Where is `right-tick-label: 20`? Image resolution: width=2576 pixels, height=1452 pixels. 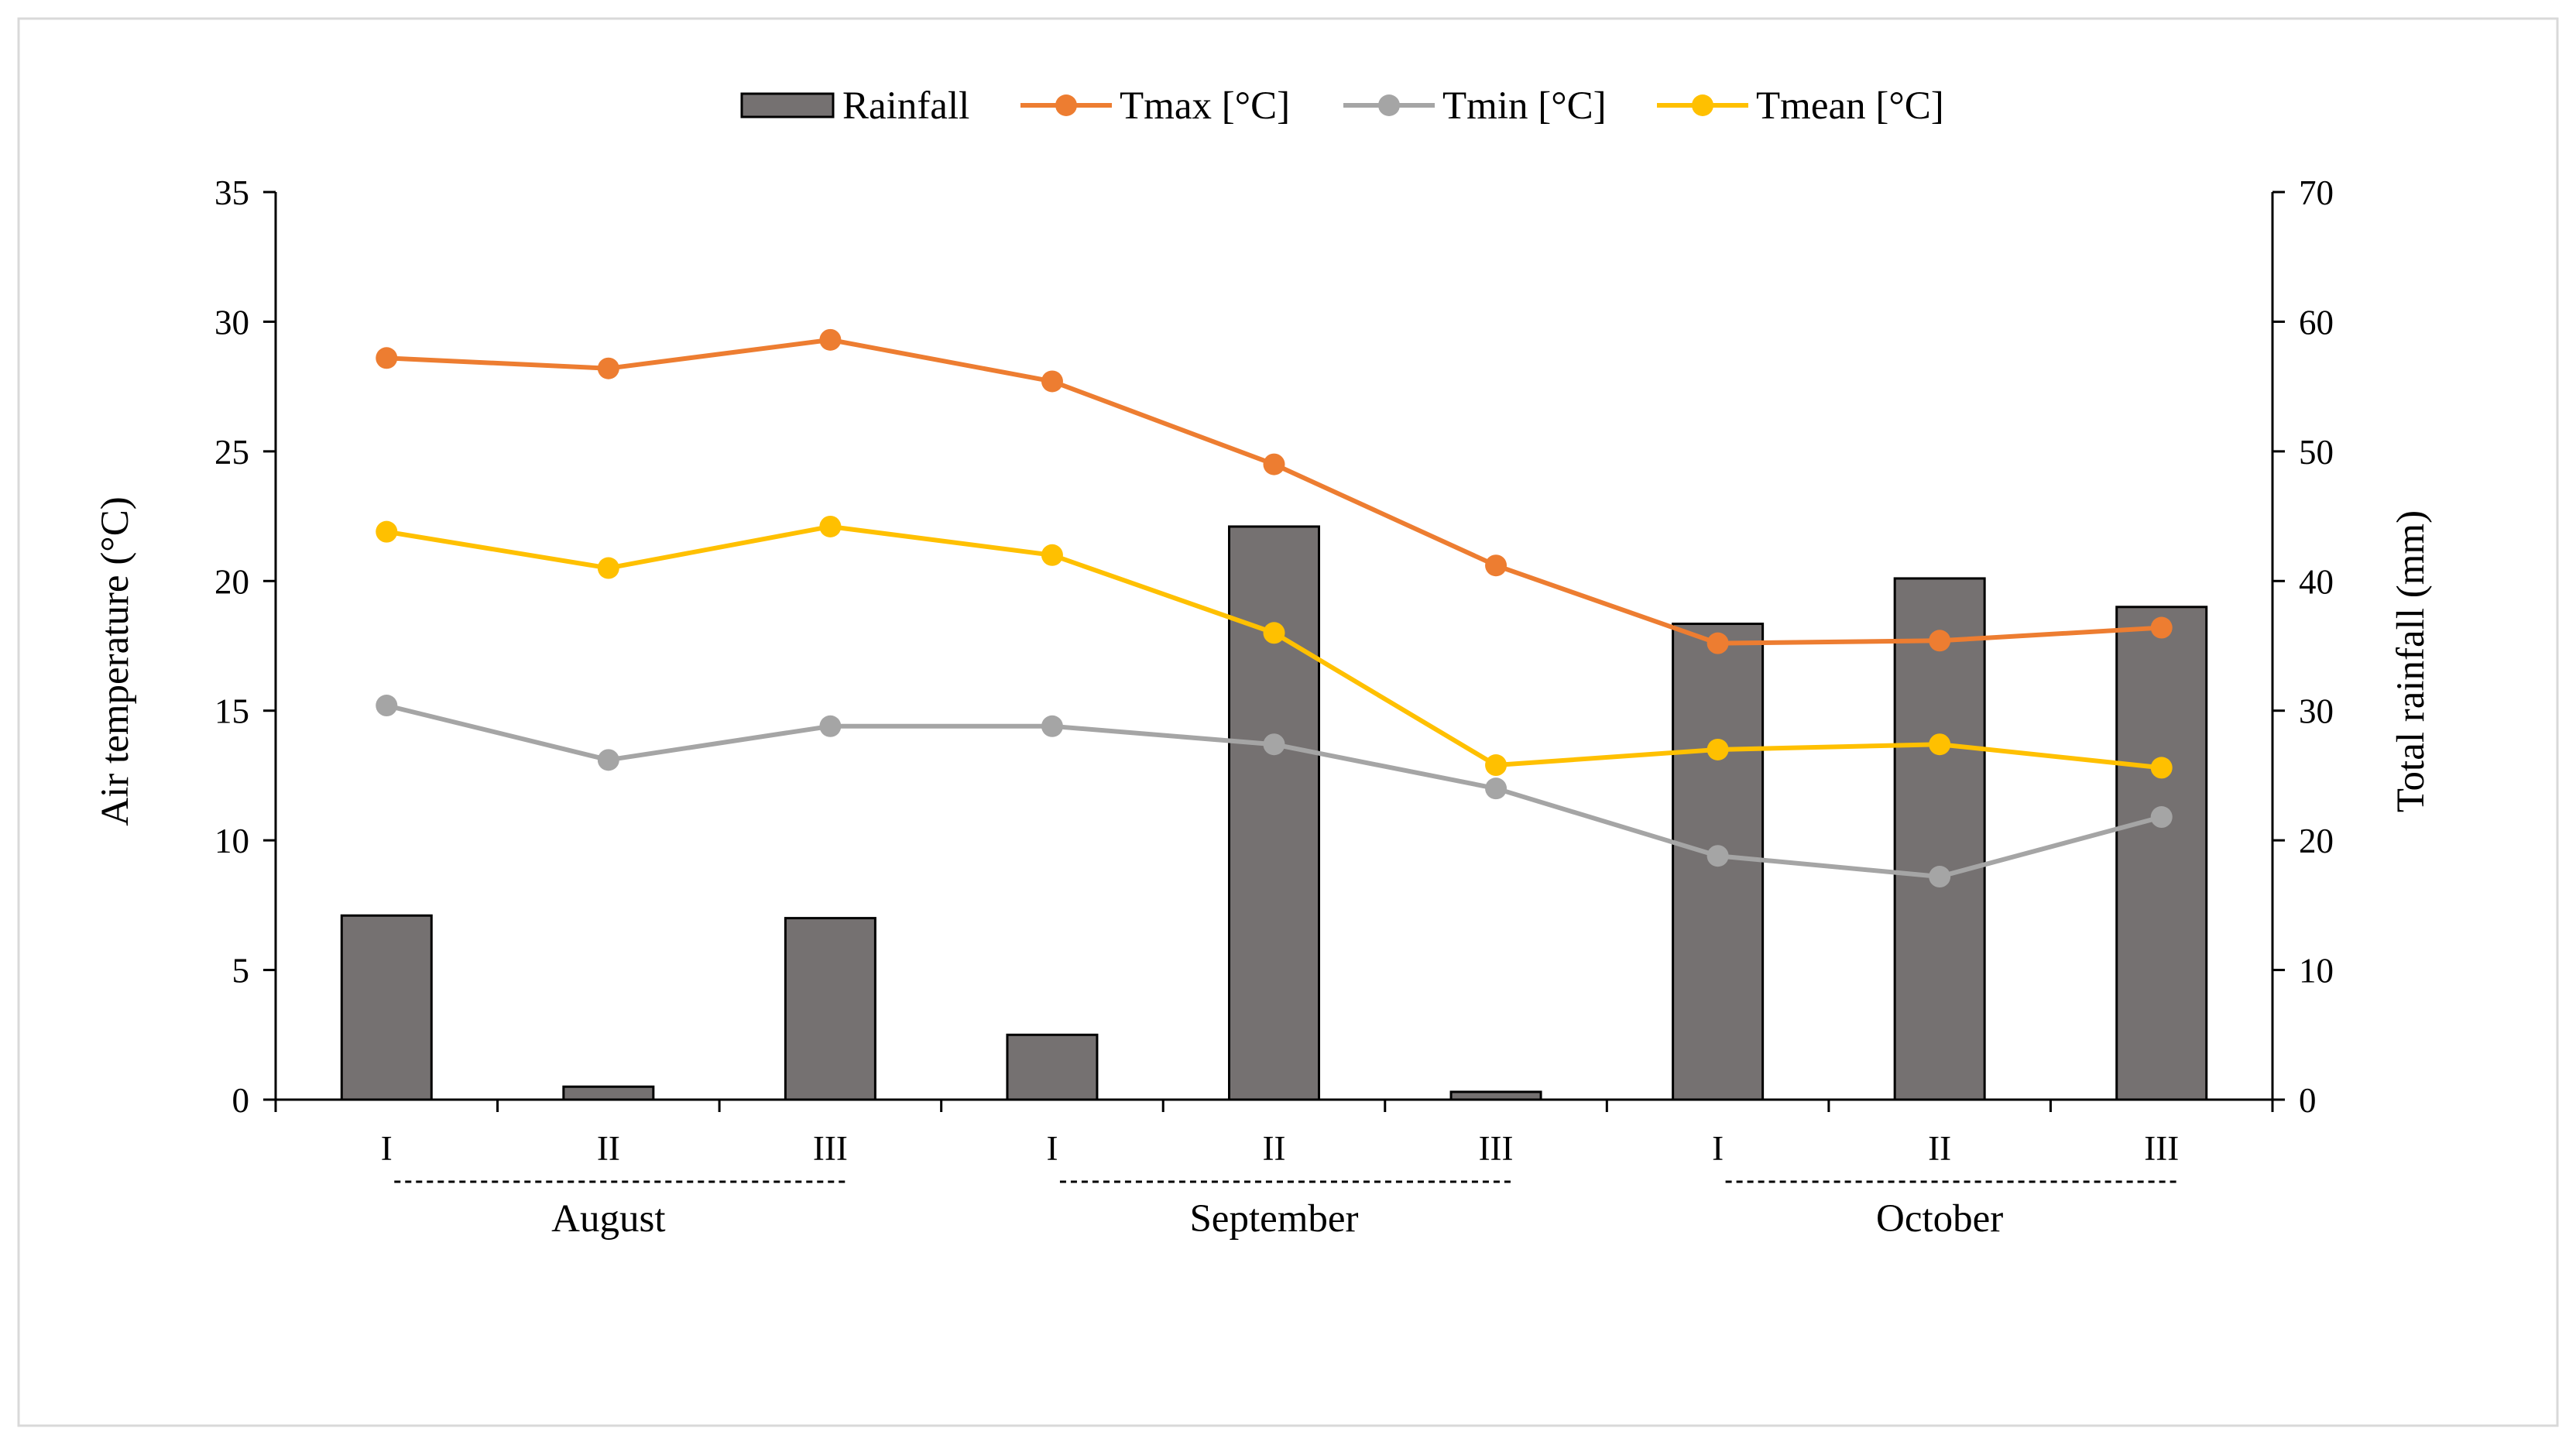 right-tick-label: 20 is located at coordinates (2316, 841).